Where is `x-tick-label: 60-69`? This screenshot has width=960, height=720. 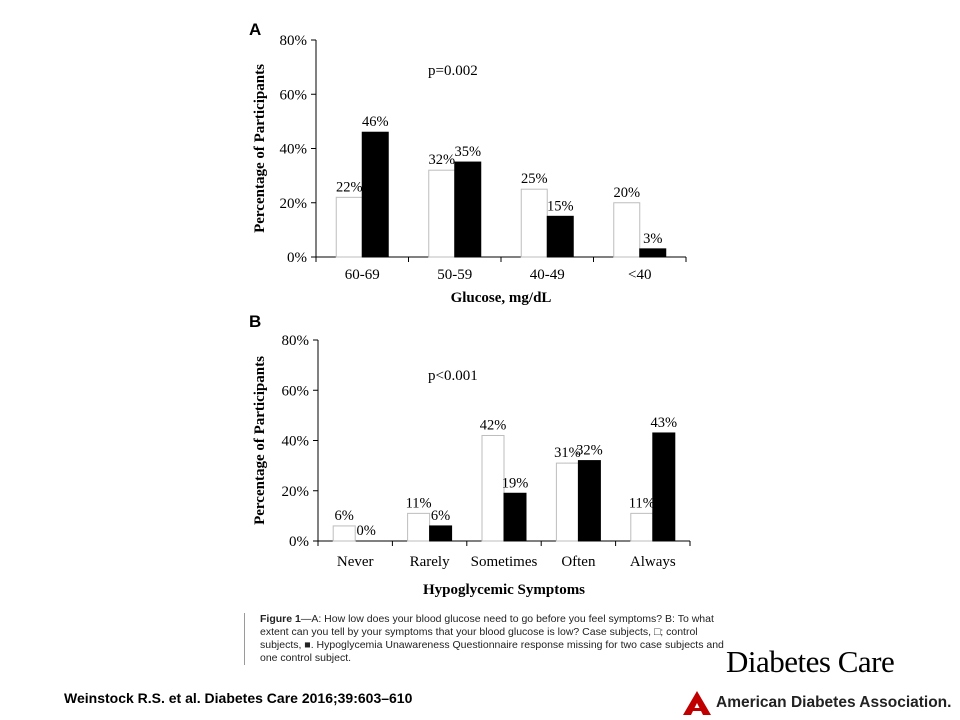 x-tick-label: 60-69 is located at coordinates (362, 275).